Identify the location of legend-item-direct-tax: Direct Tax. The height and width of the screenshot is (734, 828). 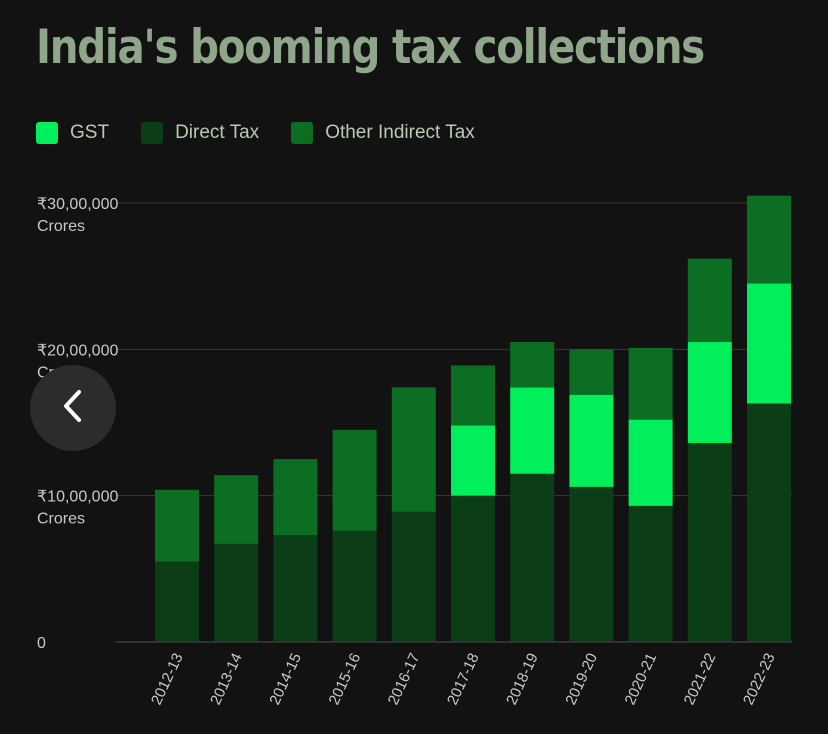
(200, 133).